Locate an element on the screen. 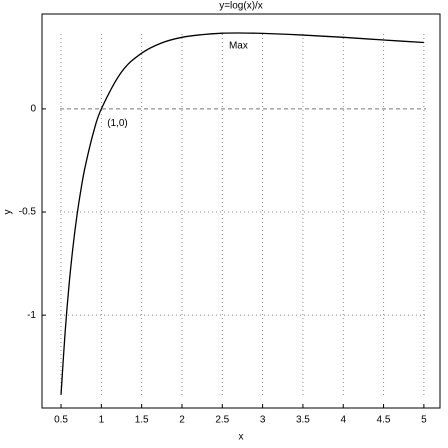  annotation: Max is located at coordinates (238, 45).